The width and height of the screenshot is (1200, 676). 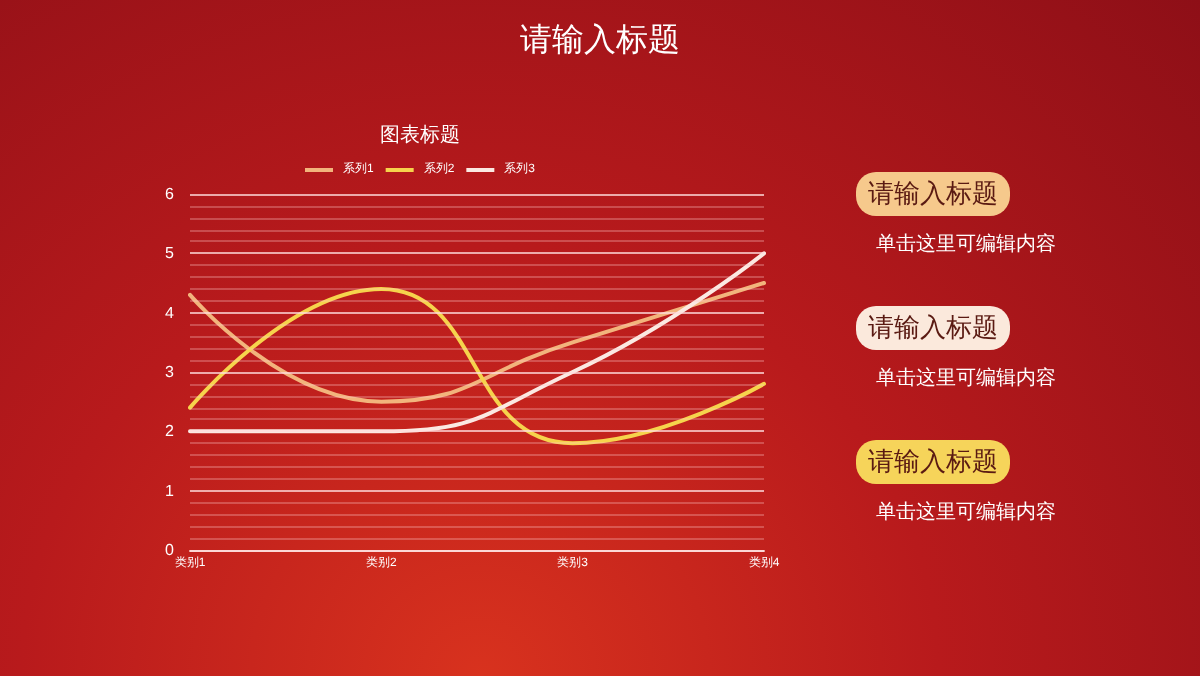 What do you see at coordinates (420, 135) in the screenshot?
I see `chart-subtitle: 图表标题` at bounding box center [420, 135].